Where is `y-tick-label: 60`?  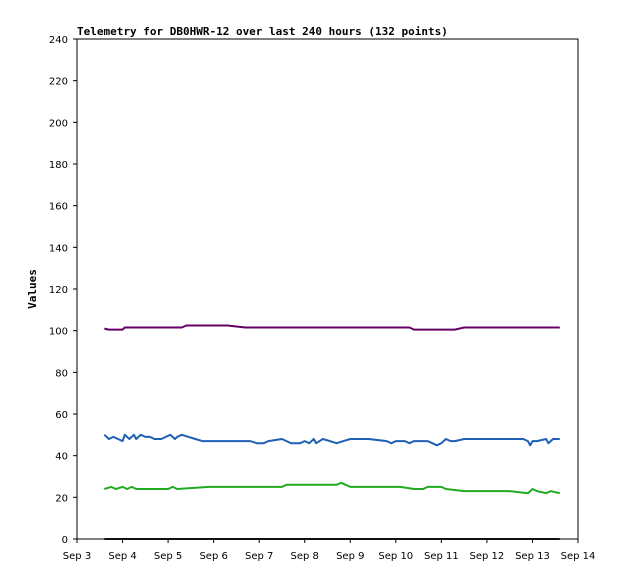 y-tick-label: 60 is located at coordinates (61, 415).